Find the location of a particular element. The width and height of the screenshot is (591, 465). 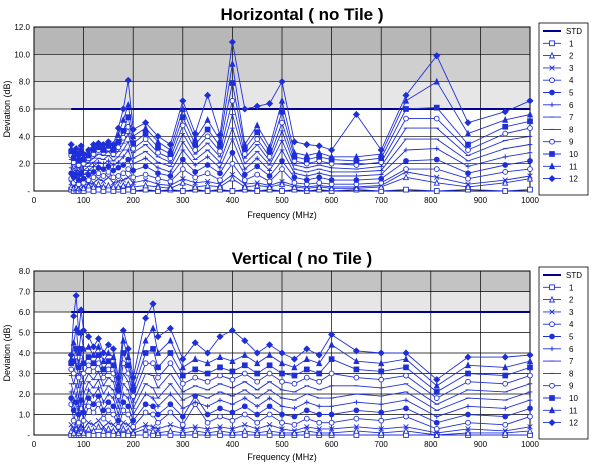

x-tick-label: 500 is located at coordinates (282, 200).